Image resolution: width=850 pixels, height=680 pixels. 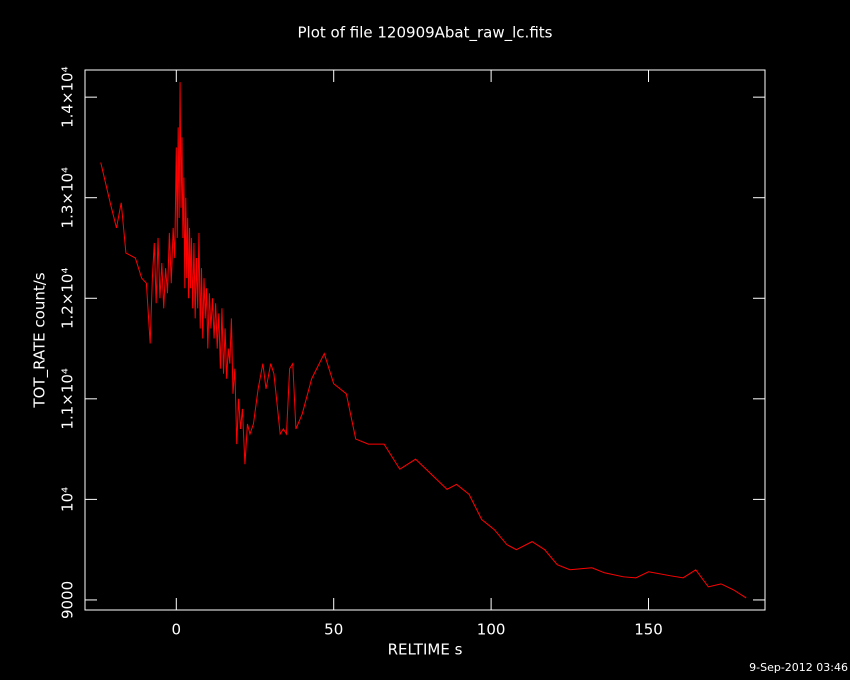 What do you see at coordinates (333, 630) in the screenshot?
I see `x-tick-label: 50` at bounding box center [333, 630].